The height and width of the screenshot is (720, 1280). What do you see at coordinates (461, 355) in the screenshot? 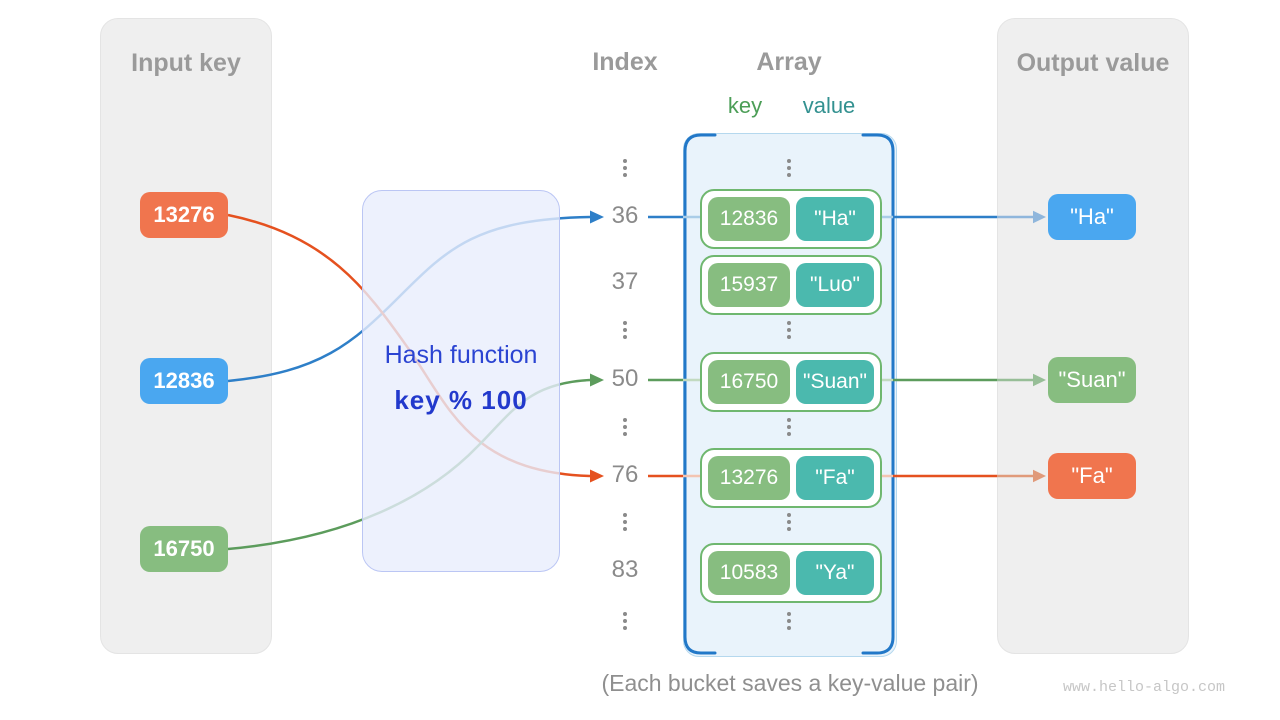
I see `hash-function-label: Hash function` at bounding box center [461, 355].